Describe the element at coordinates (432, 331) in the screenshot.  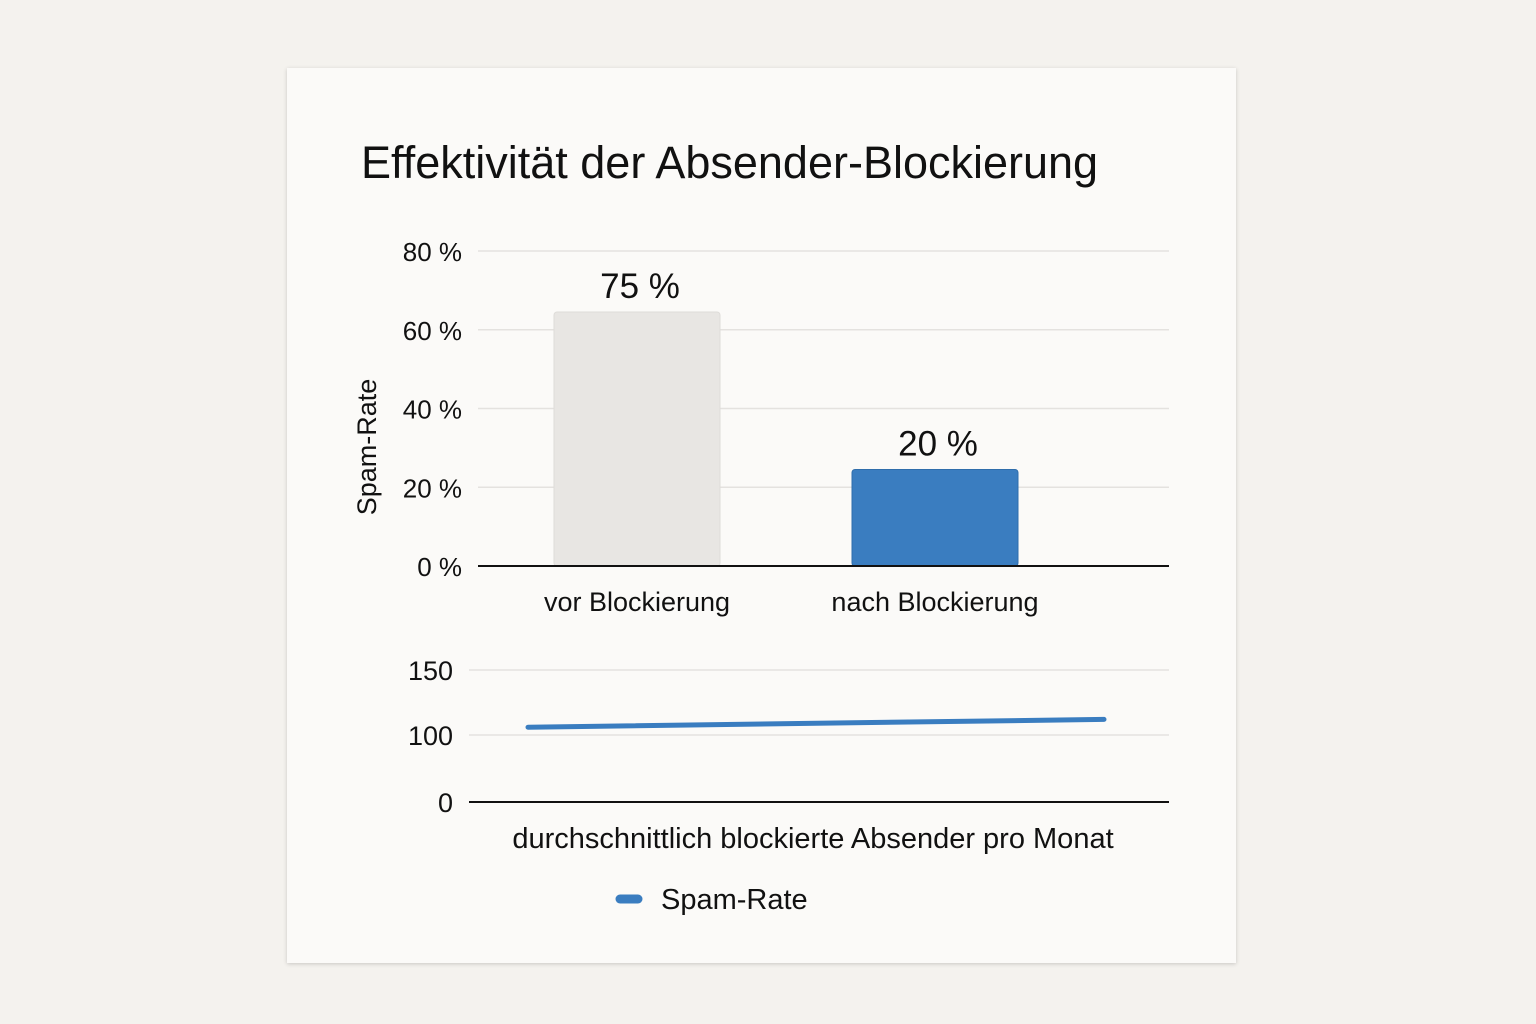
I see `y-tick-label: 60 %` at that location.